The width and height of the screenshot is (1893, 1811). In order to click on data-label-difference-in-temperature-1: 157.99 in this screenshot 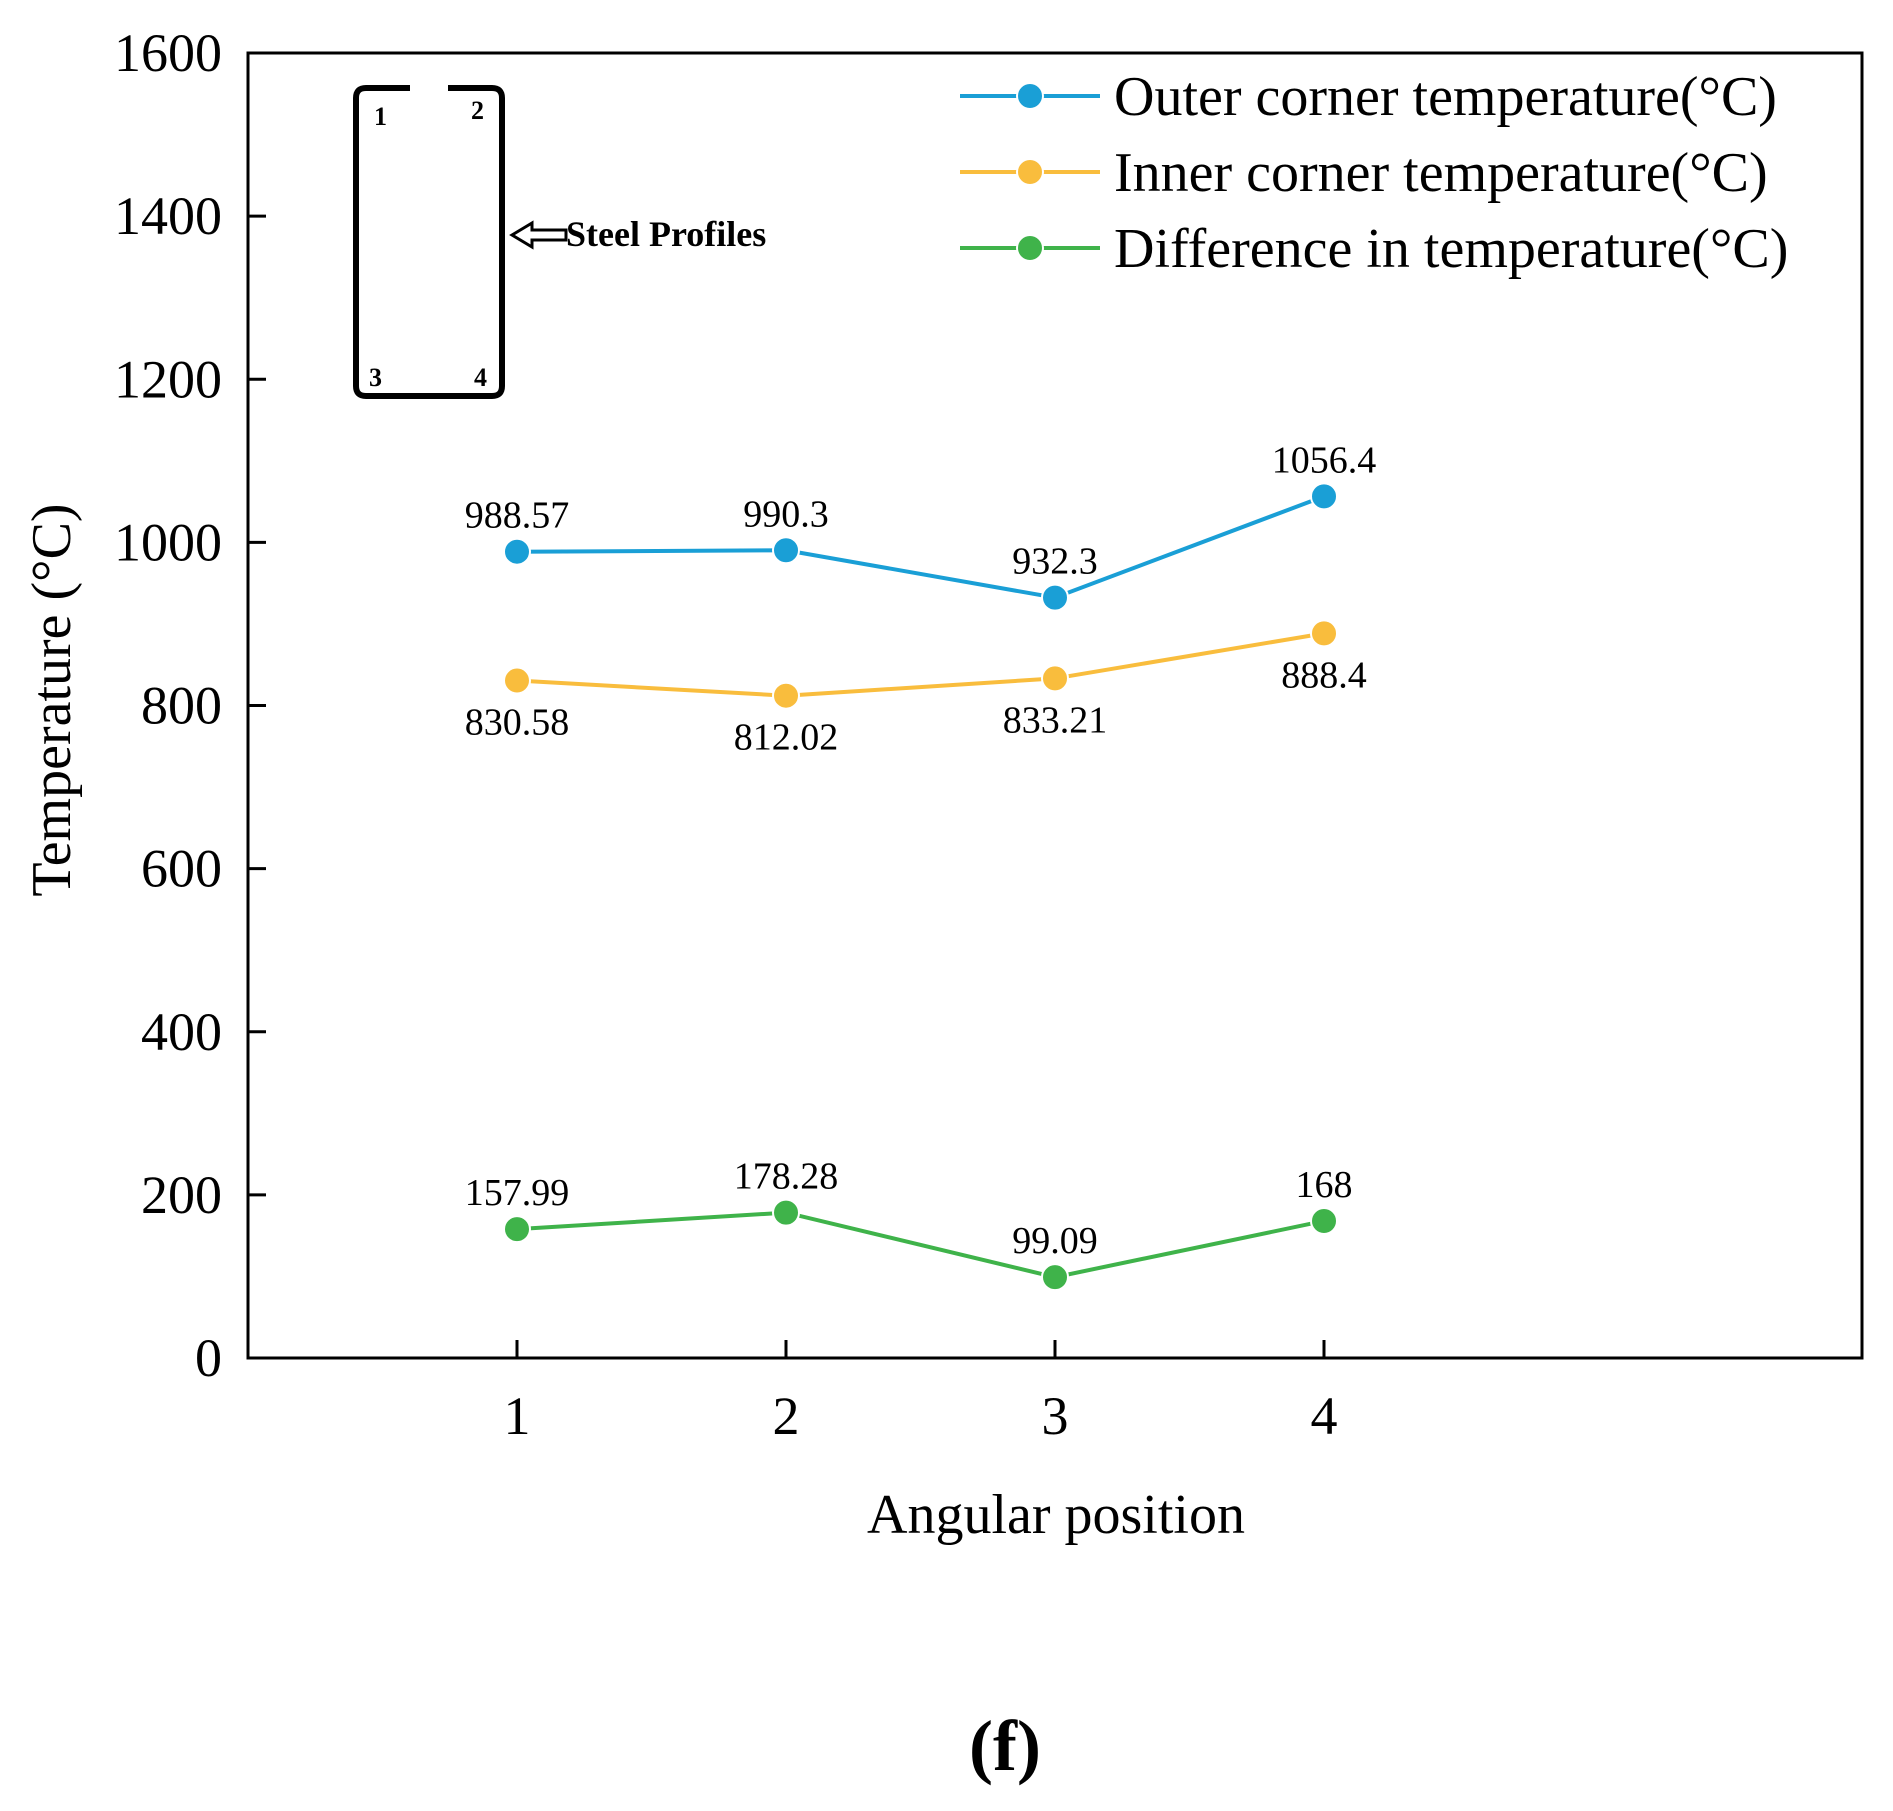, I will do `click(517, 1193)`.